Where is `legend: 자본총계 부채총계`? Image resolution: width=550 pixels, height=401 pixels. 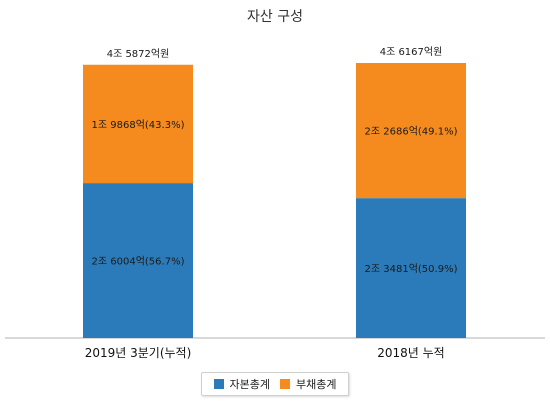 legend: 자본총계 부채총계 is located at coordinates (275, 384).